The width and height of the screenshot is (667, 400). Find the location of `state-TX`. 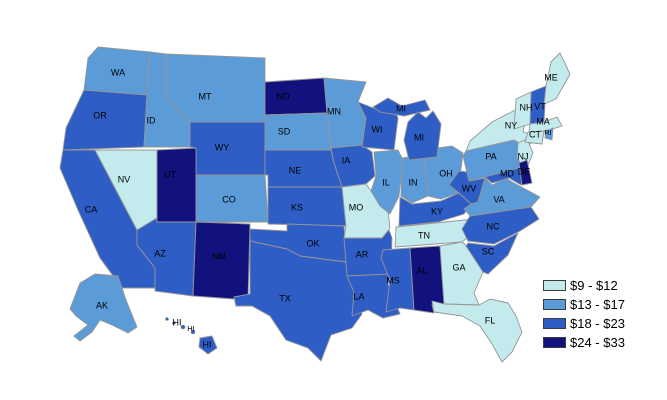

state-TX is located at coordinates (298, 301).